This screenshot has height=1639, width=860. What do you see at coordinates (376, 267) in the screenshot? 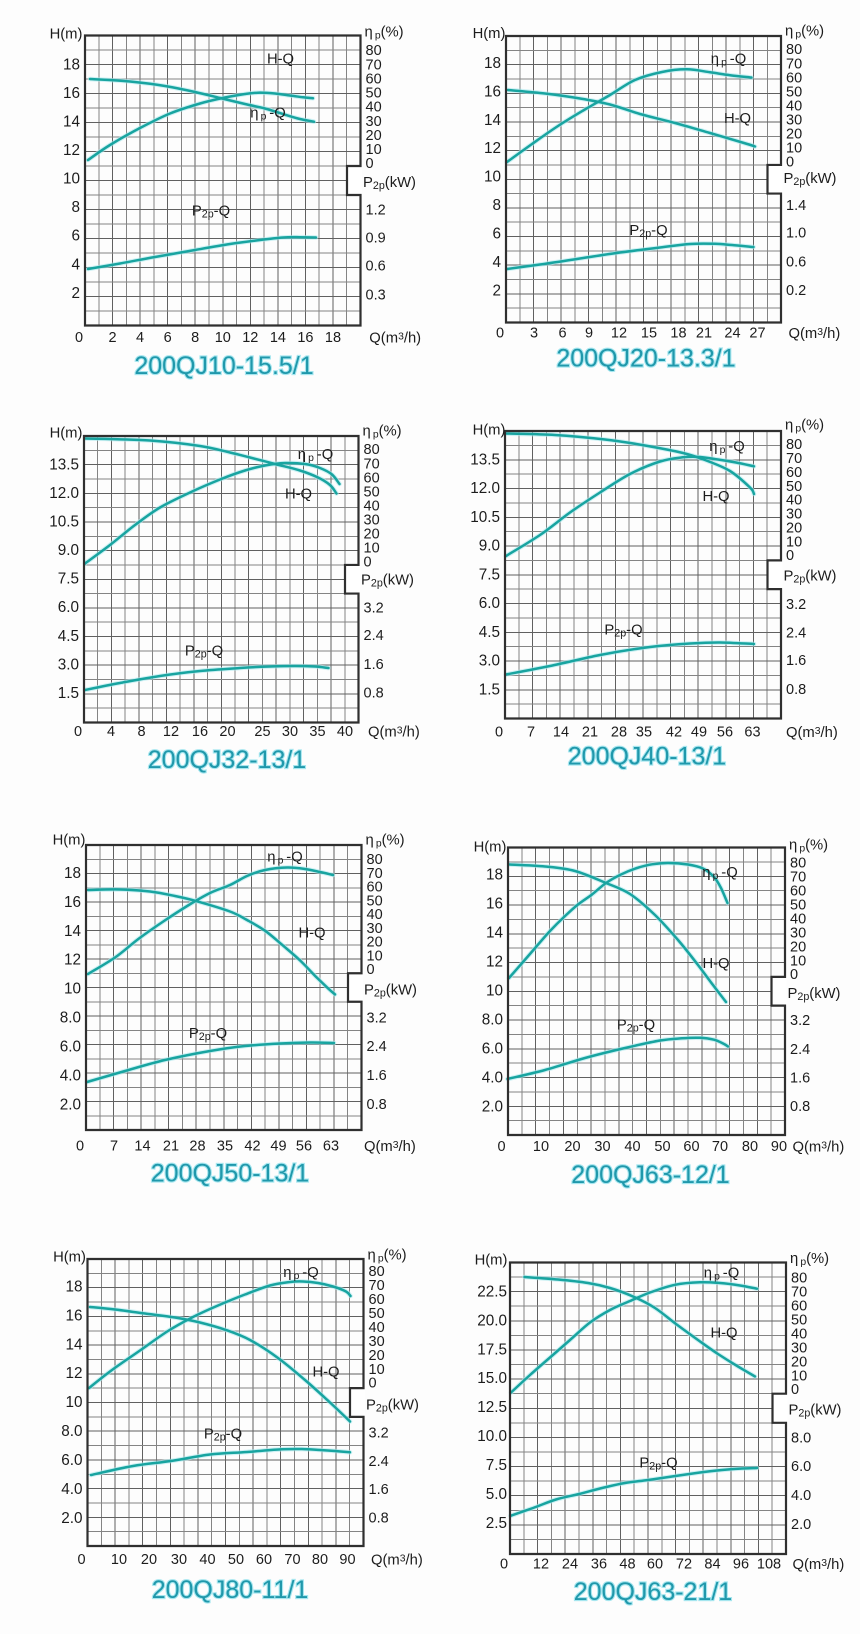
I see `svg-text: 0.6` at bounding box center [376, 267].